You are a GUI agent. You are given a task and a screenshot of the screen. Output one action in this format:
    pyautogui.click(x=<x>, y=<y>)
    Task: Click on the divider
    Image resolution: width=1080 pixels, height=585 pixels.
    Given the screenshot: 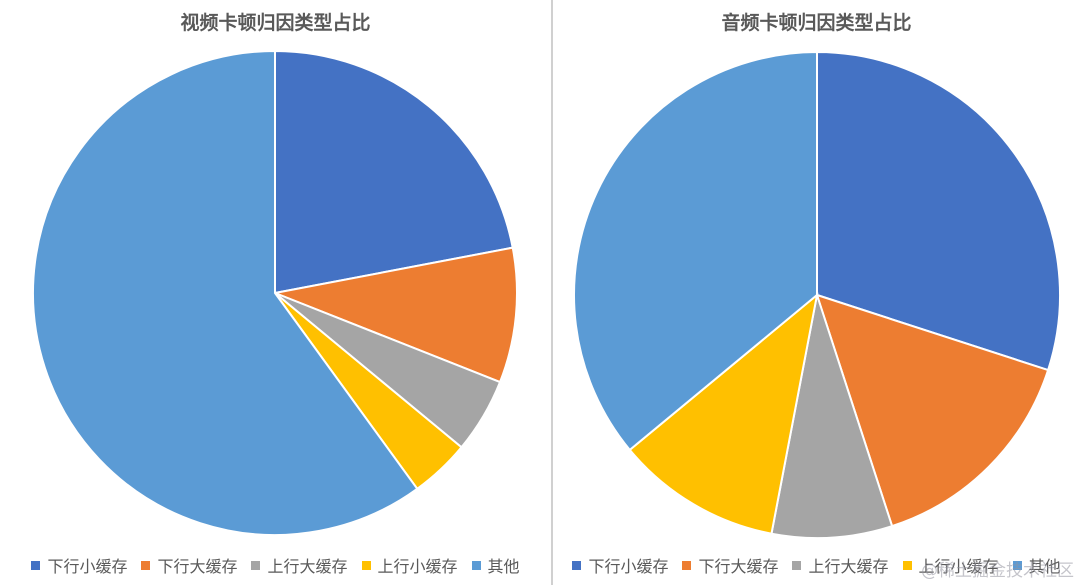 What is the action you would take?
    pyautogui.click(x=552, y=292)
    